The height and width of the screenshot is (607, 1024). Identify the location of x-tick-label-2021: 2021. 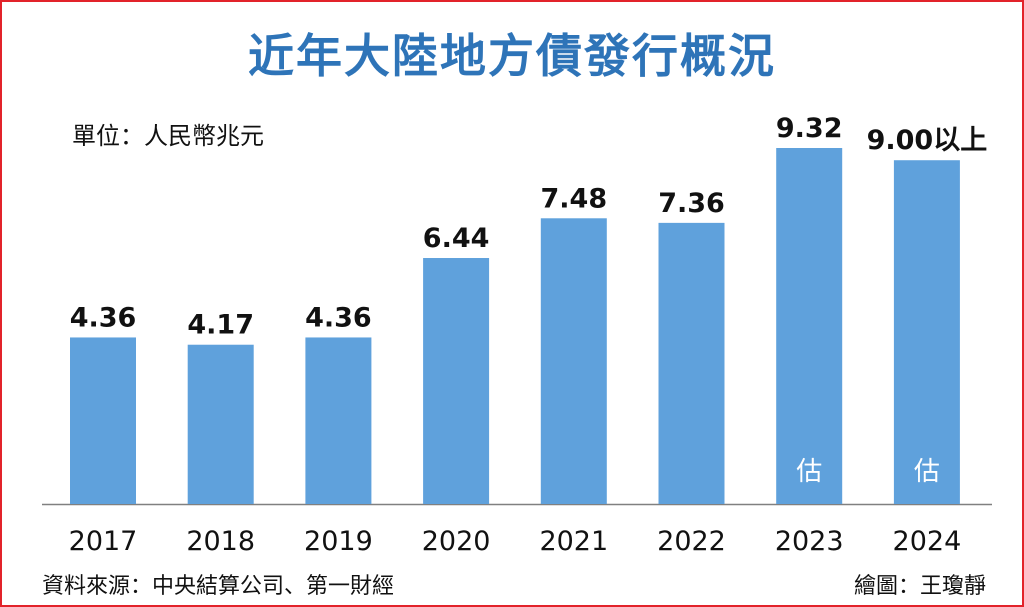
(573, 541).